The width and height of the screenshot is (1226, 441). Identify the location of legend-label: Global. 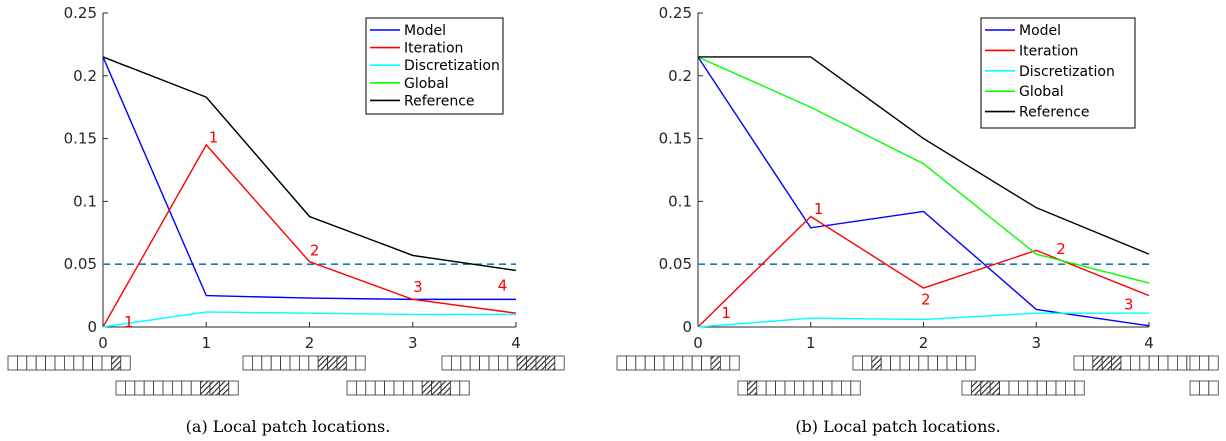
(426, 84).